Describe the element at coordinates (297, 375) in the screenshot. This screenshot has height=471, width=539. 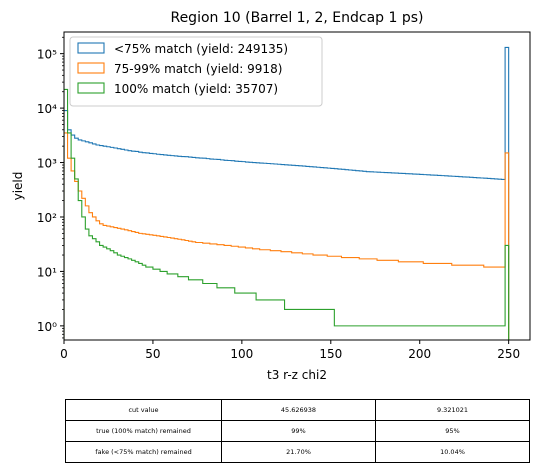
I see `x-axis-label: t3 r-z chi2` at that location.